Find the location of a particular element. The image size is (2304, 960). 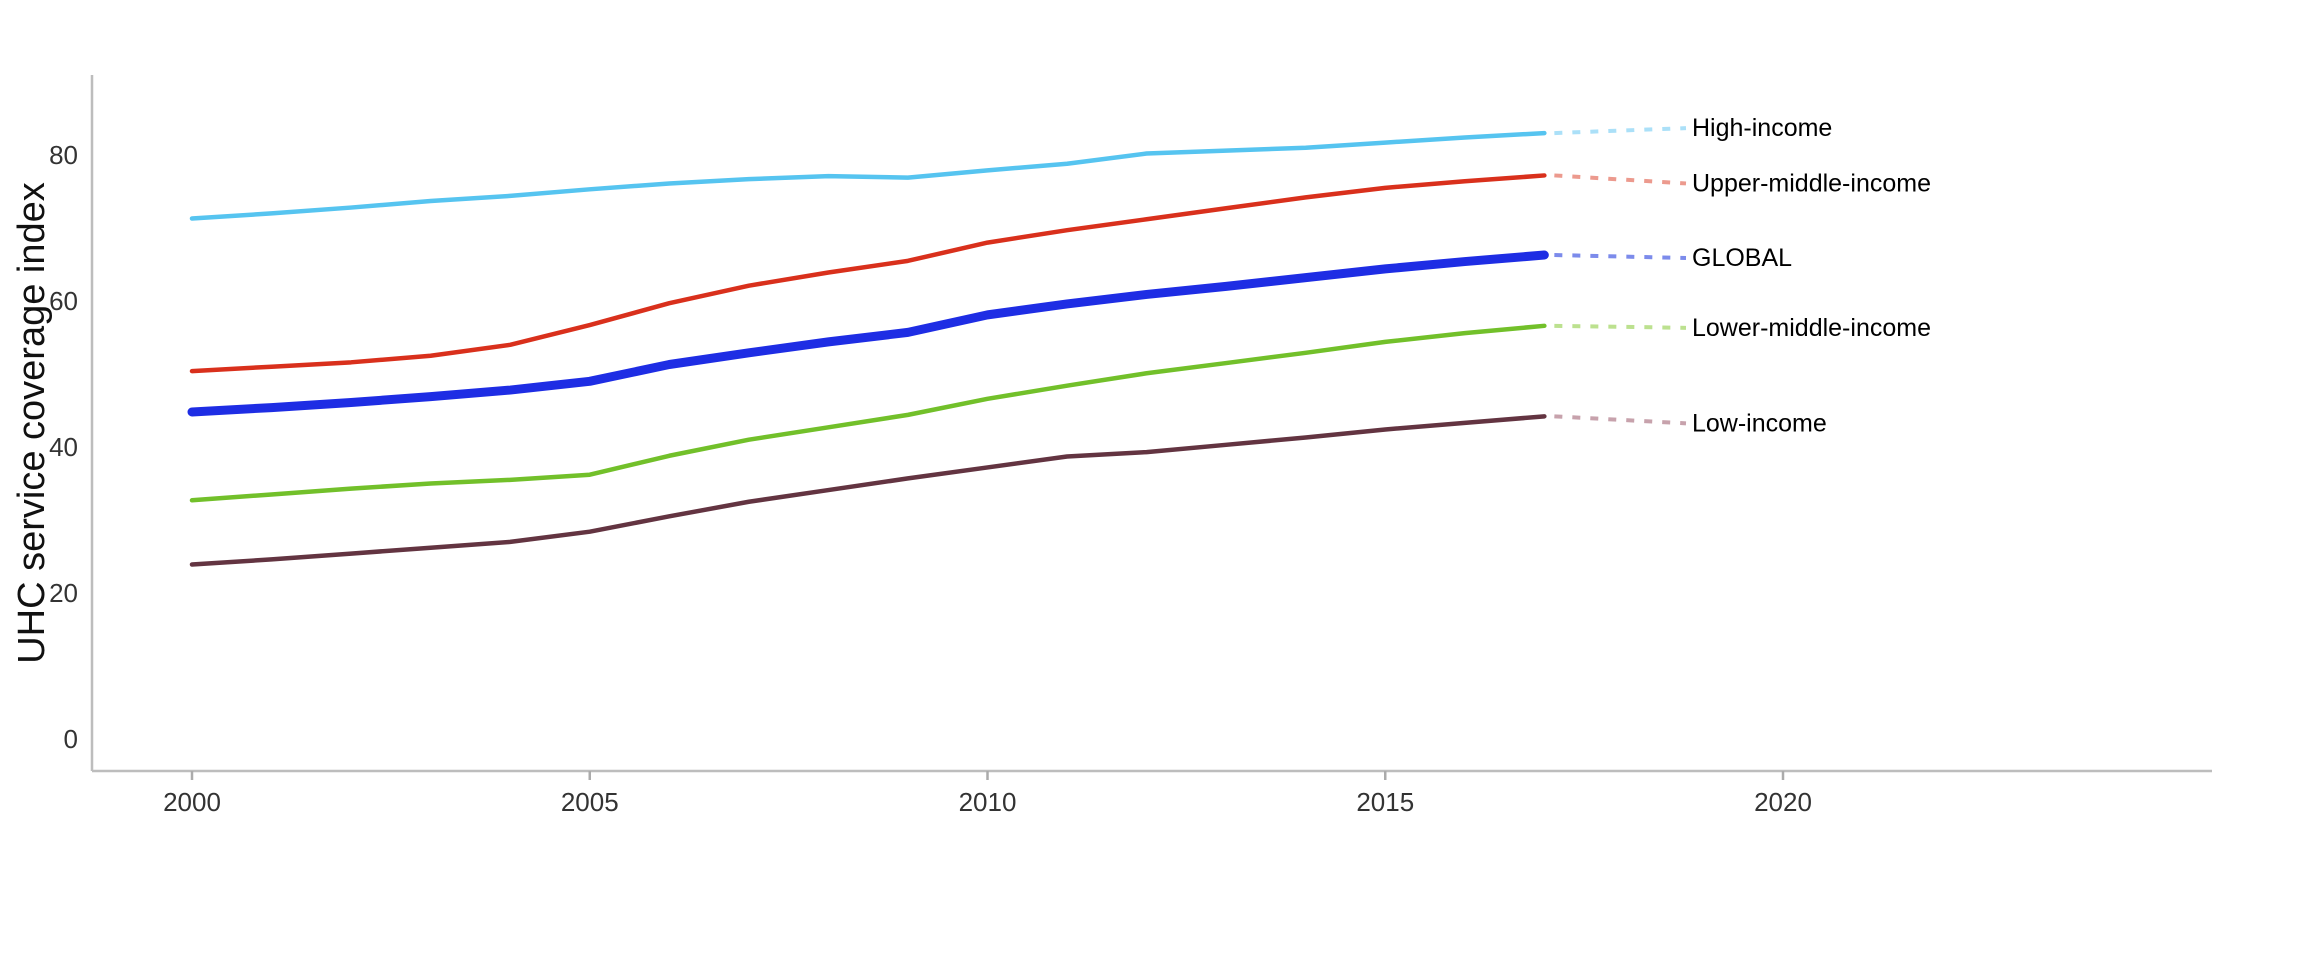

leader-line-lower-middle-income is located at coordinates (1620, 326).